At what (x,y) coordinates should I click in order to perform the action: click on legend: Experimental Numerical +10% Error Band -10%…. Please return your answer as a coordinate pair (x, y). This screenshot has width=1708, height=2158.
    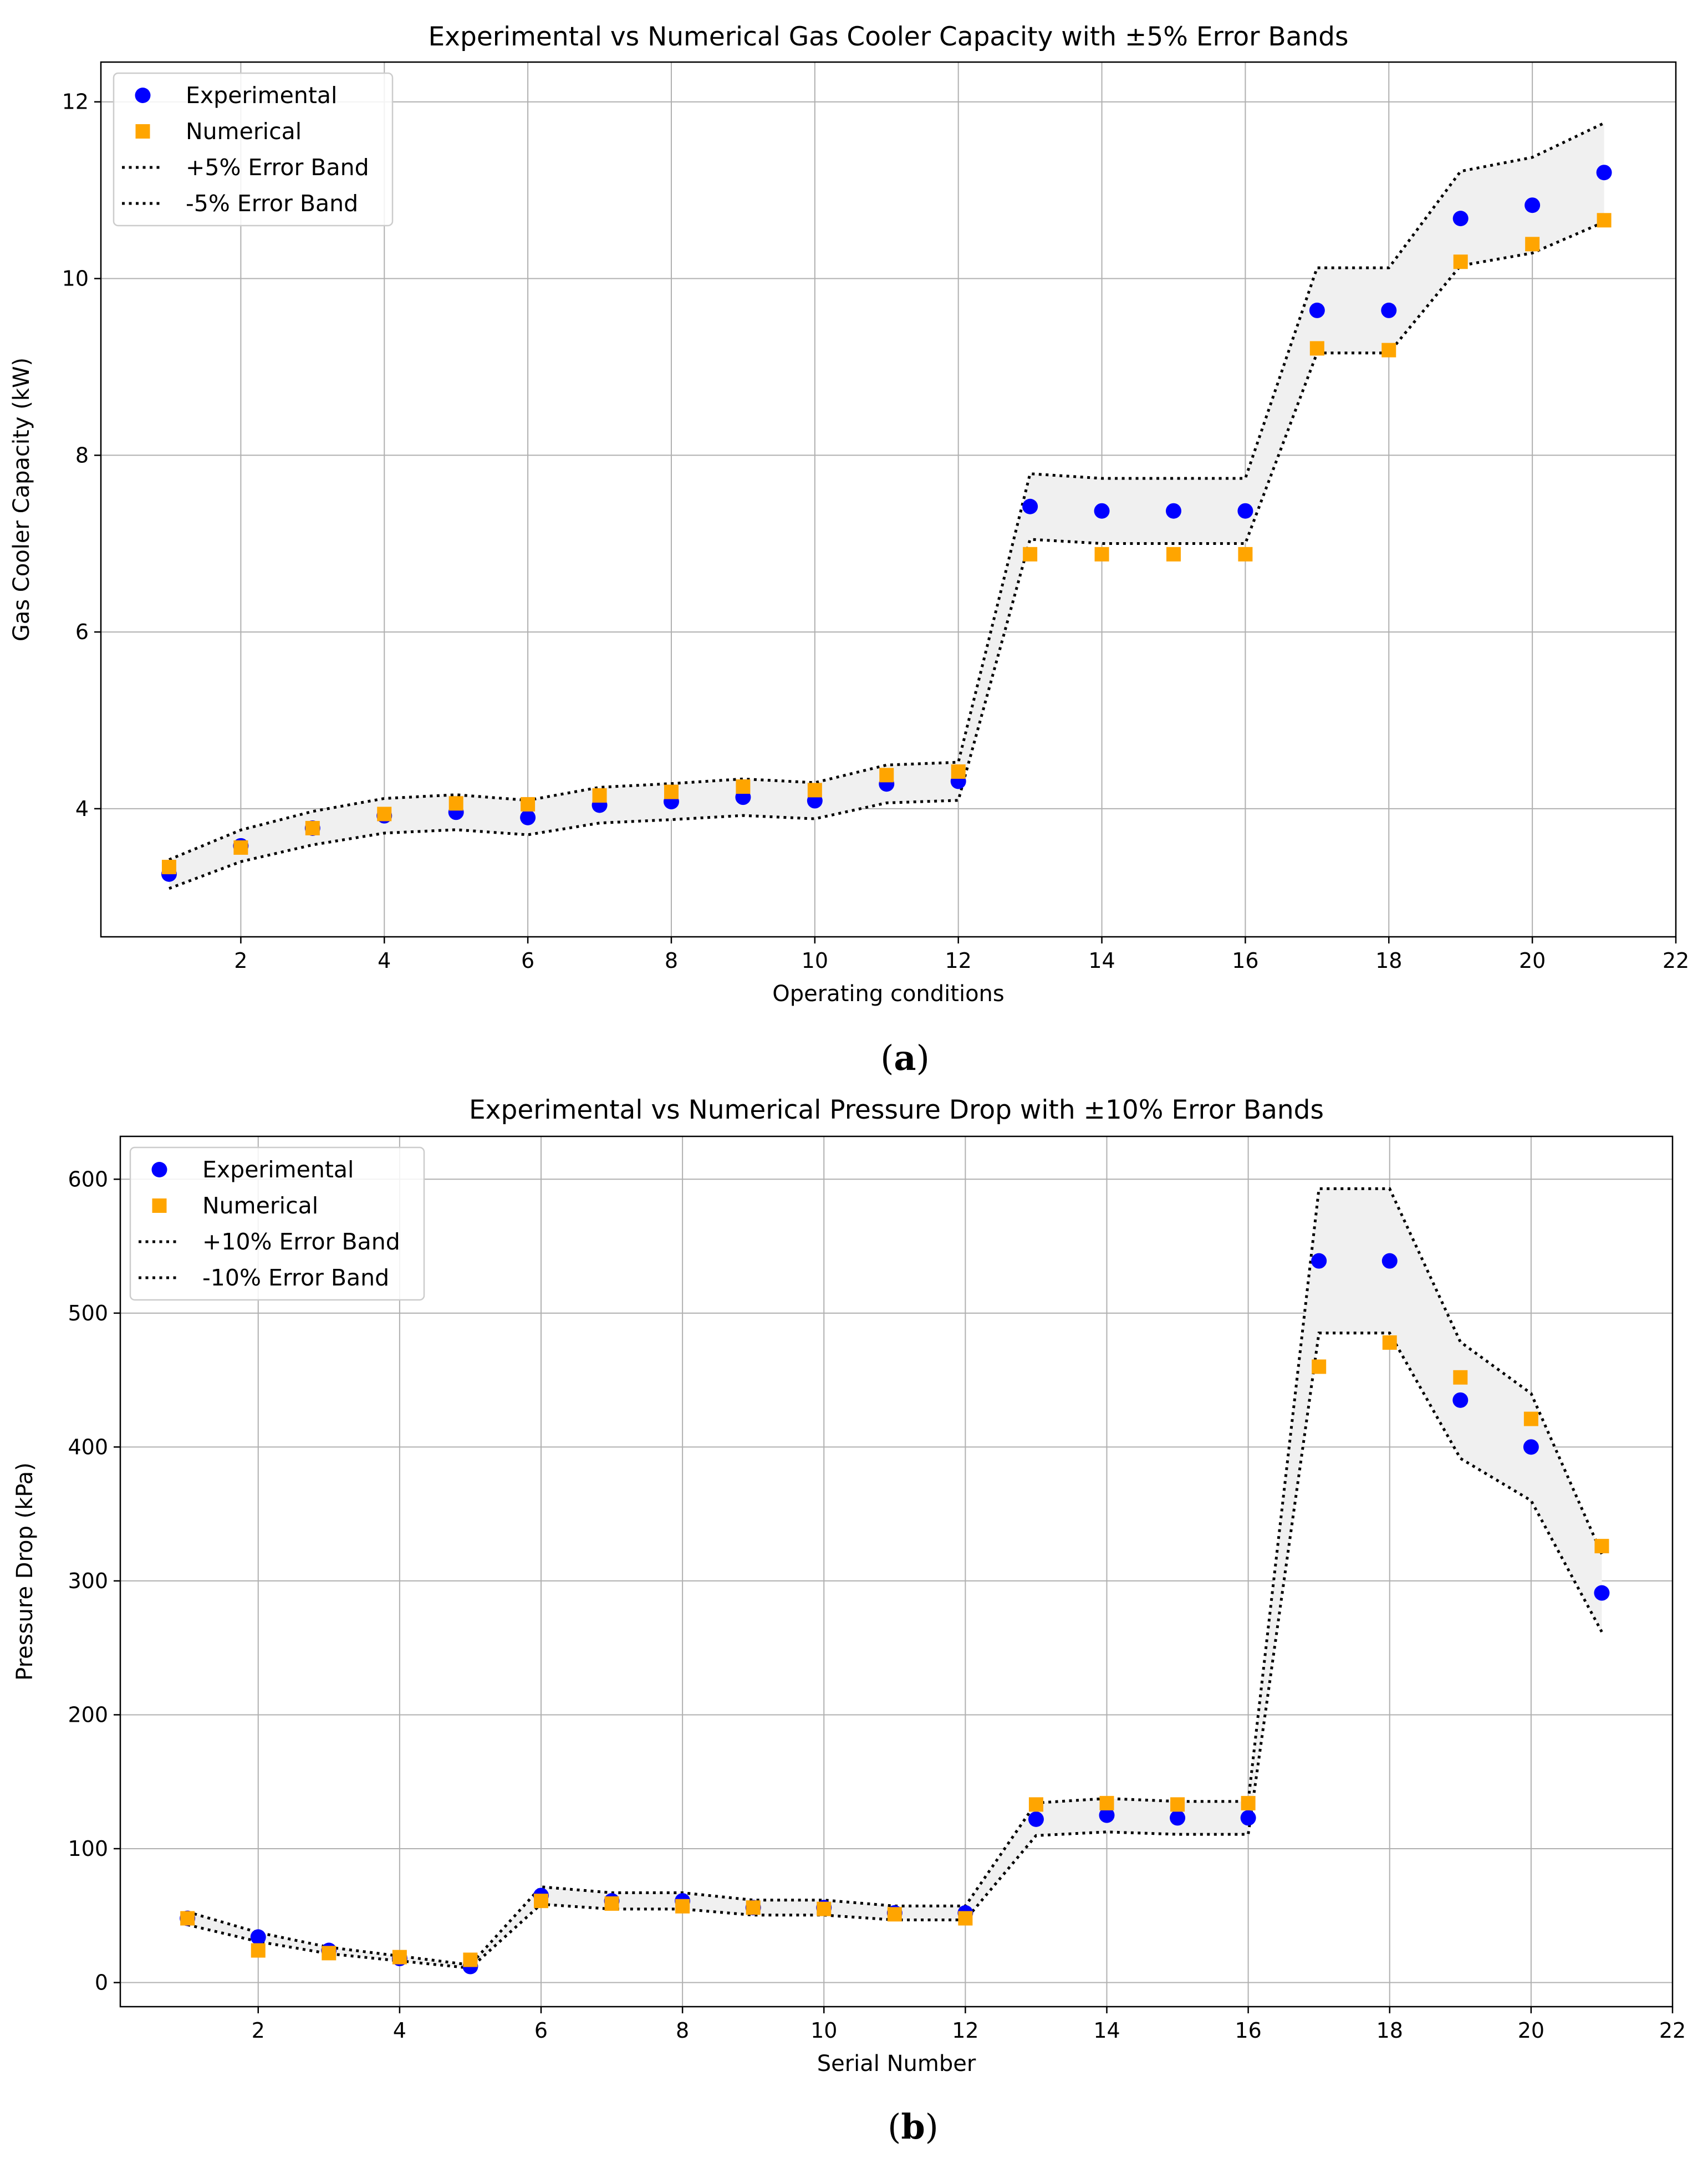
    Looking at the image, I should click on (277, 1224).